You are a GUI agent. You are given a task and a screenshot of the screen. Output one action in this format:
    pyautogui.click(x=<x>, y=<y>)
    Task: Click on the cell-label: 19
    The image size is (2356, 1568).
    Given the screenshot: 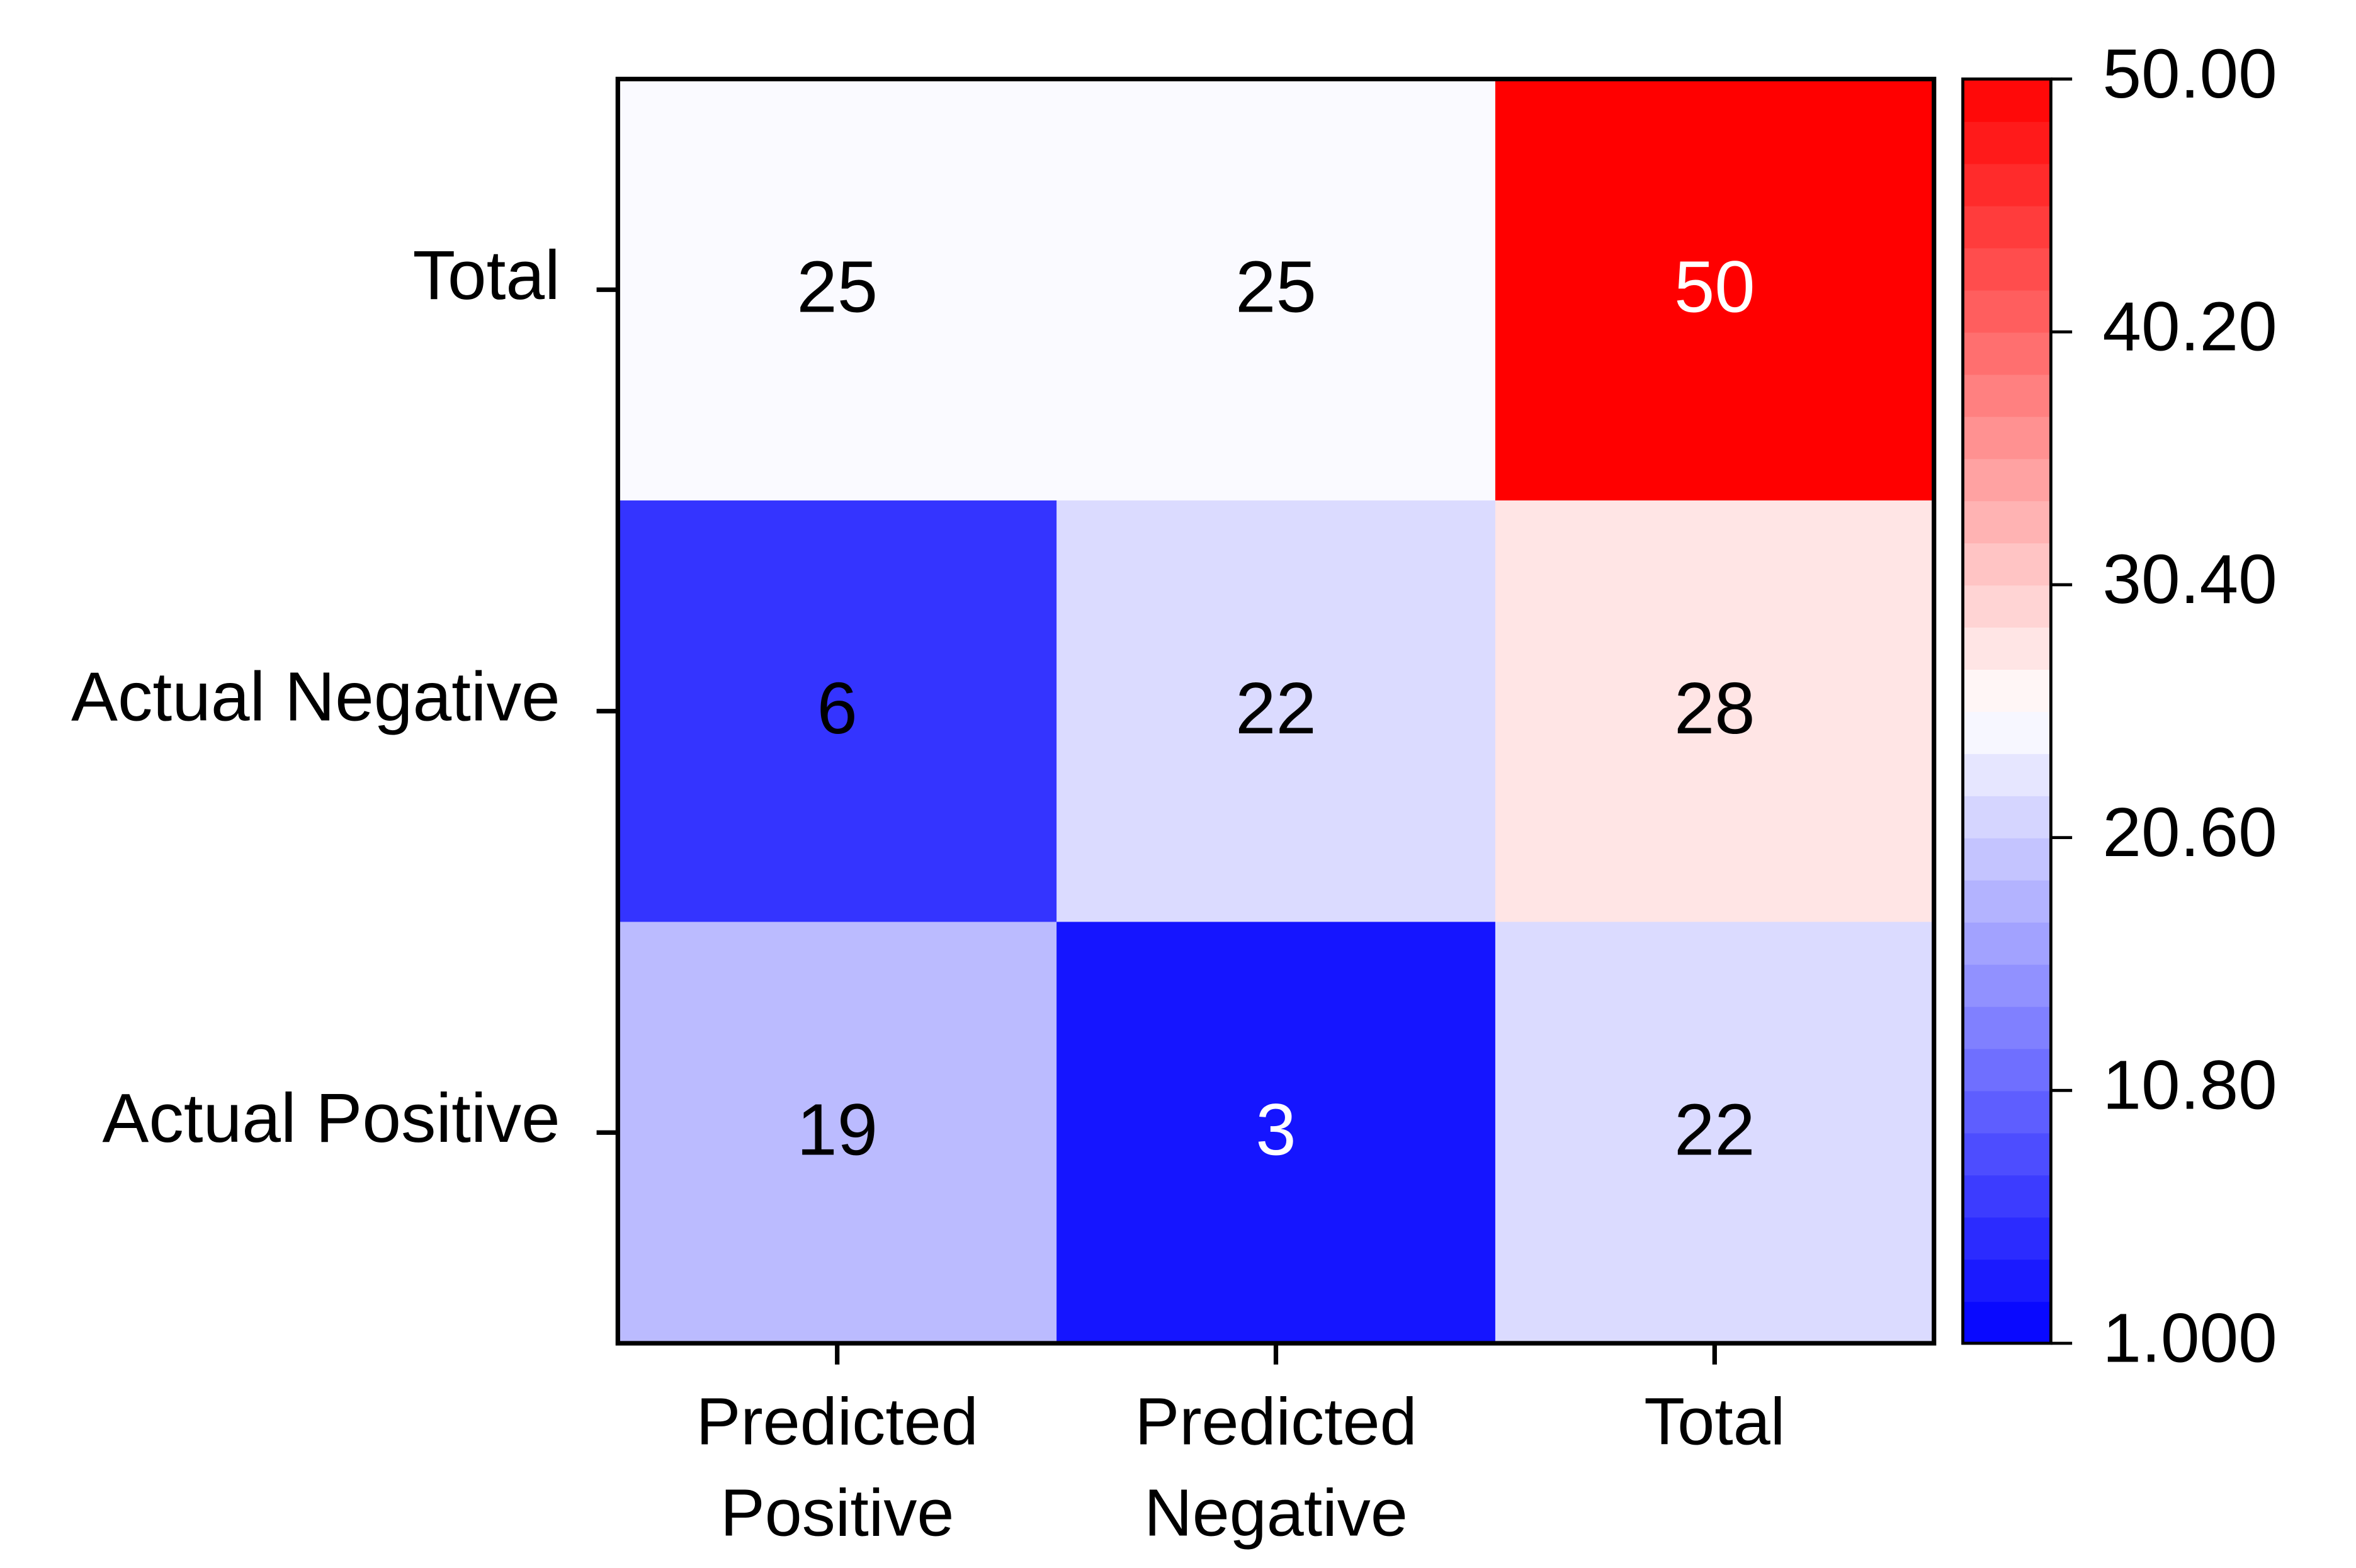 What is the action you would take?
    pyautogui.click(x=837, y=1130)
    